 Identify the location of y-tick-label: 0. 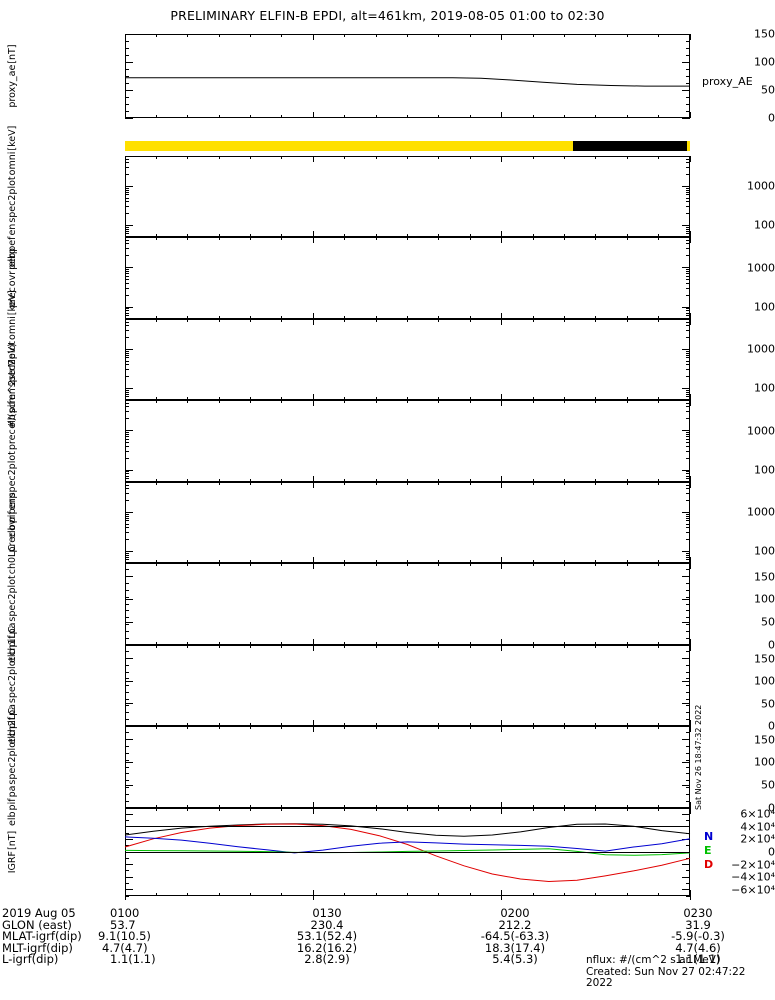
(771, 808).